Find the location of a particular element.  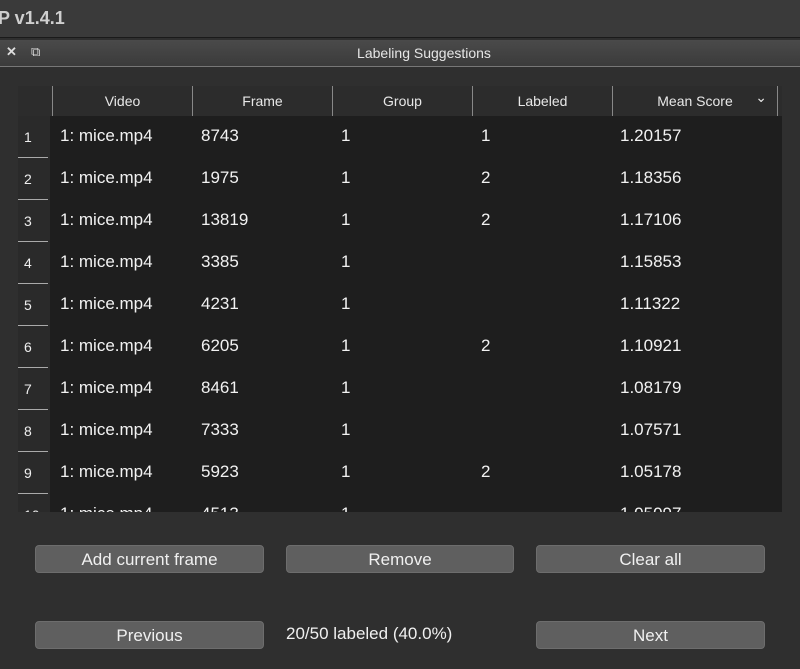

column-label: Mean Score is located at coordinates (695, 101).